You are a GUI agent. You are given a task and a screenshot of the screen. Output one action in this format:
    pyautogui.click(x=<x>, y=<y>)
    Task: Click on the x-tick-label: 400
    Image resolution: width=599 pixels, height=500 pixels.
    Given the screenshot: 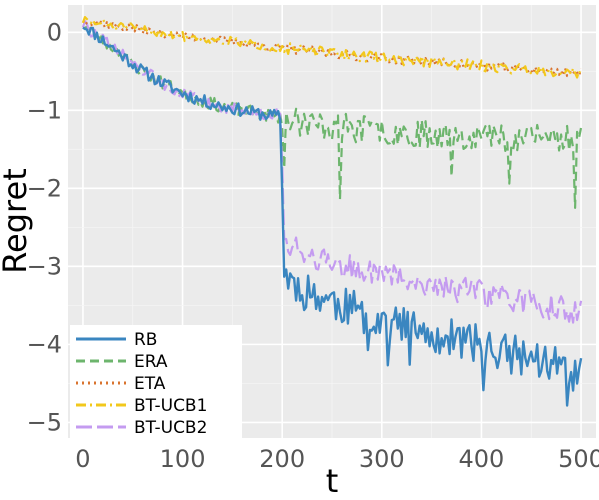 What is the action you would take?
    pyautogui.click(x=482, y=459)
    